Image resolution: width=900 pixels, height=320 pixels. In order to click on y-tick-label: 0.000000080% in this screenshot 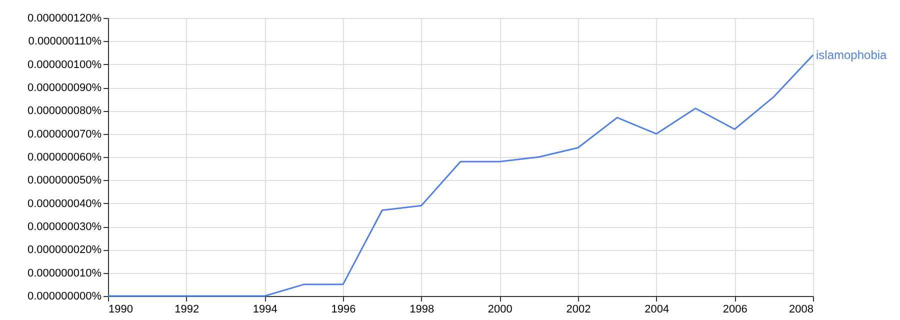, I will do `click(64, 111)`.